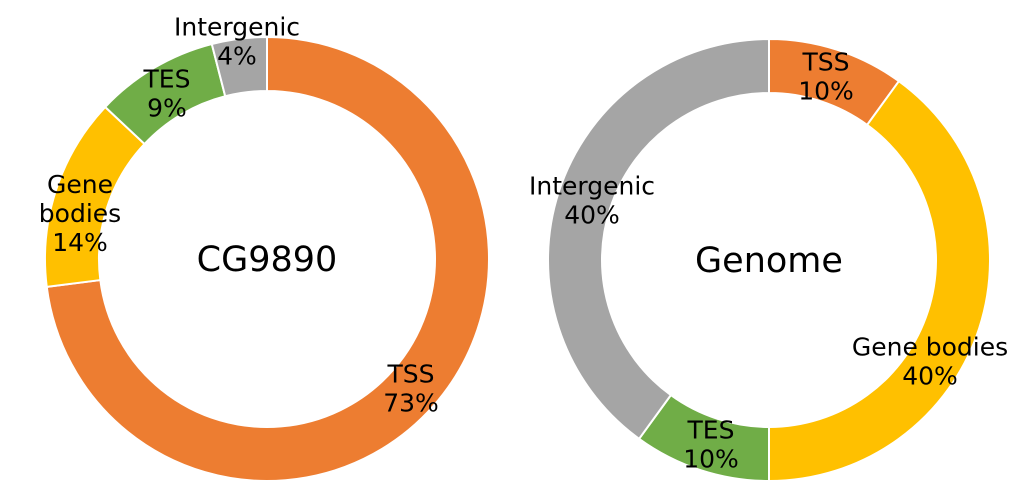  I want to click on genome-tss-data-label: TSS 10%, so click(826, 77).